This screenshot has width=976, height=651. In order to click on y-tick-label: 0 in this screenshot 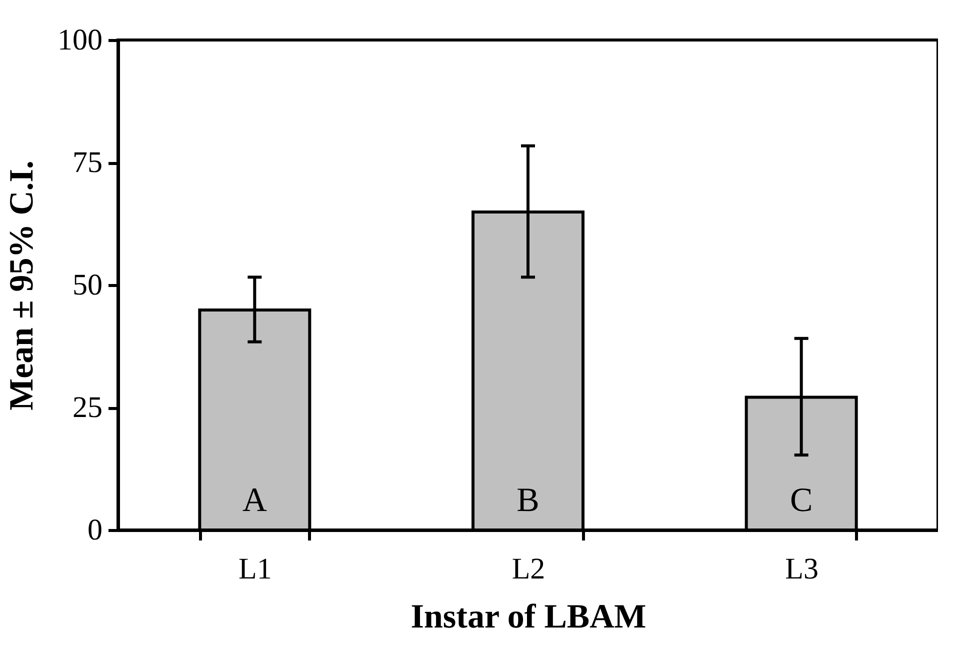, I will do `click(95, 530)`.